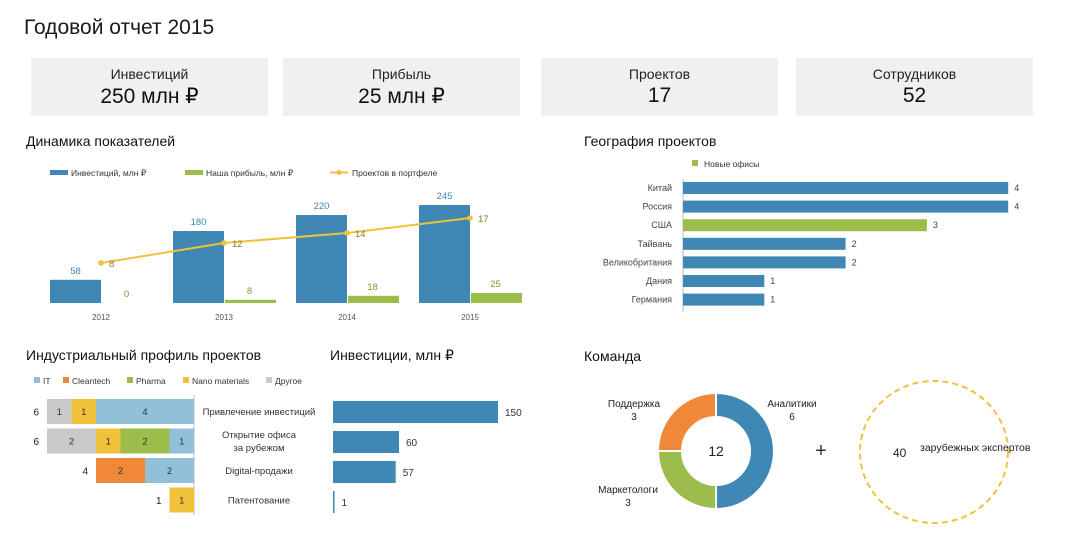 The height and width of the screenshot is (556, 1092). Describe the element at coordinates (285, 240) in the screenshot. I see `line-projects` at that location.